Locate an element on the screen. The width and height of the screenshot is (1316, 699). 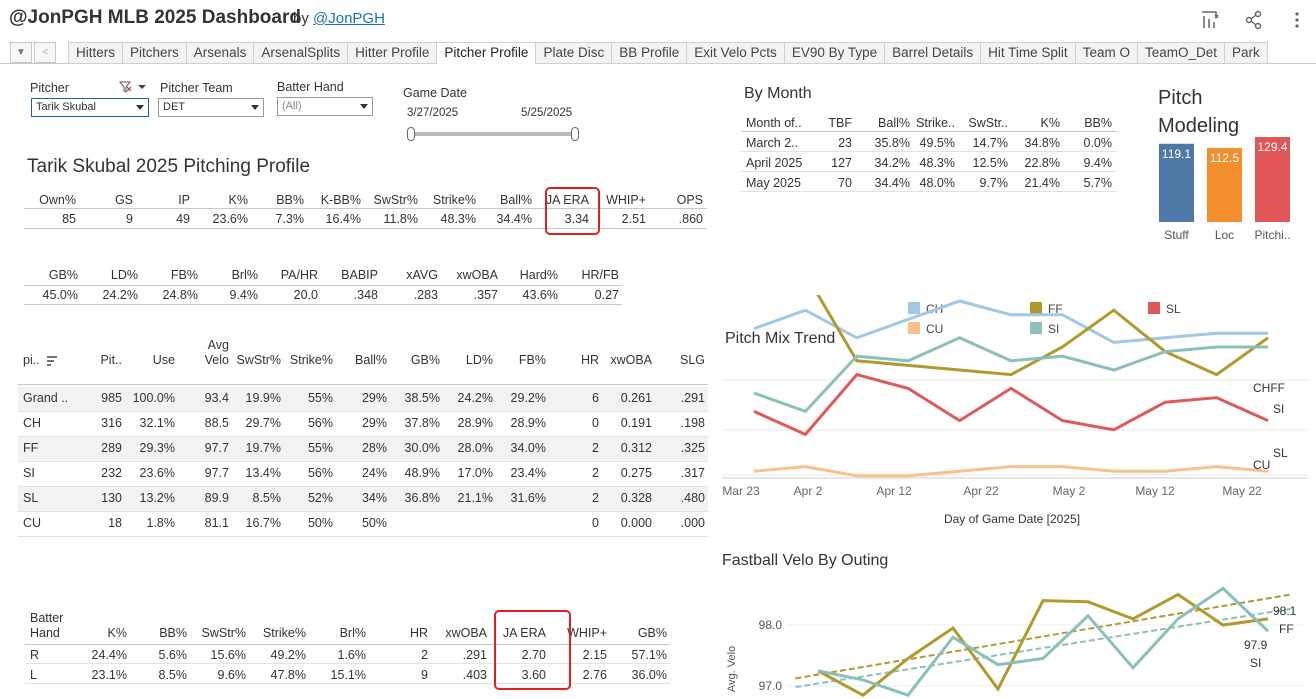
tab-arsenals: Arsenals is located at coordinates (220, 53).